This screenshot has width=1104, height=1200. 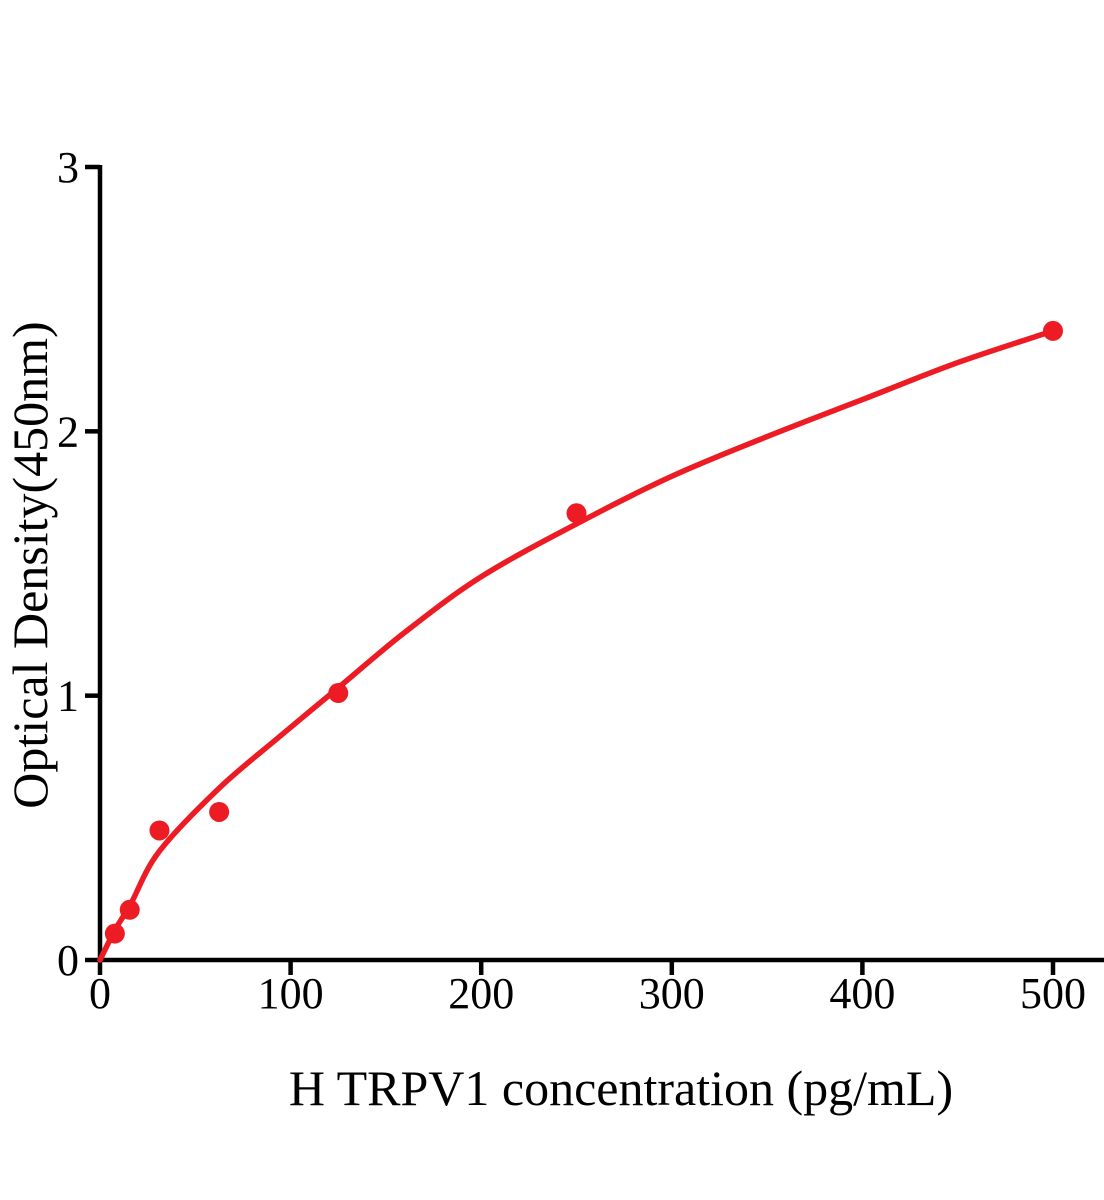 What do you see at coordinates (291, 993) in the screenshot?
I see `x-tick-label: 100` at bounding box center [291, 993].